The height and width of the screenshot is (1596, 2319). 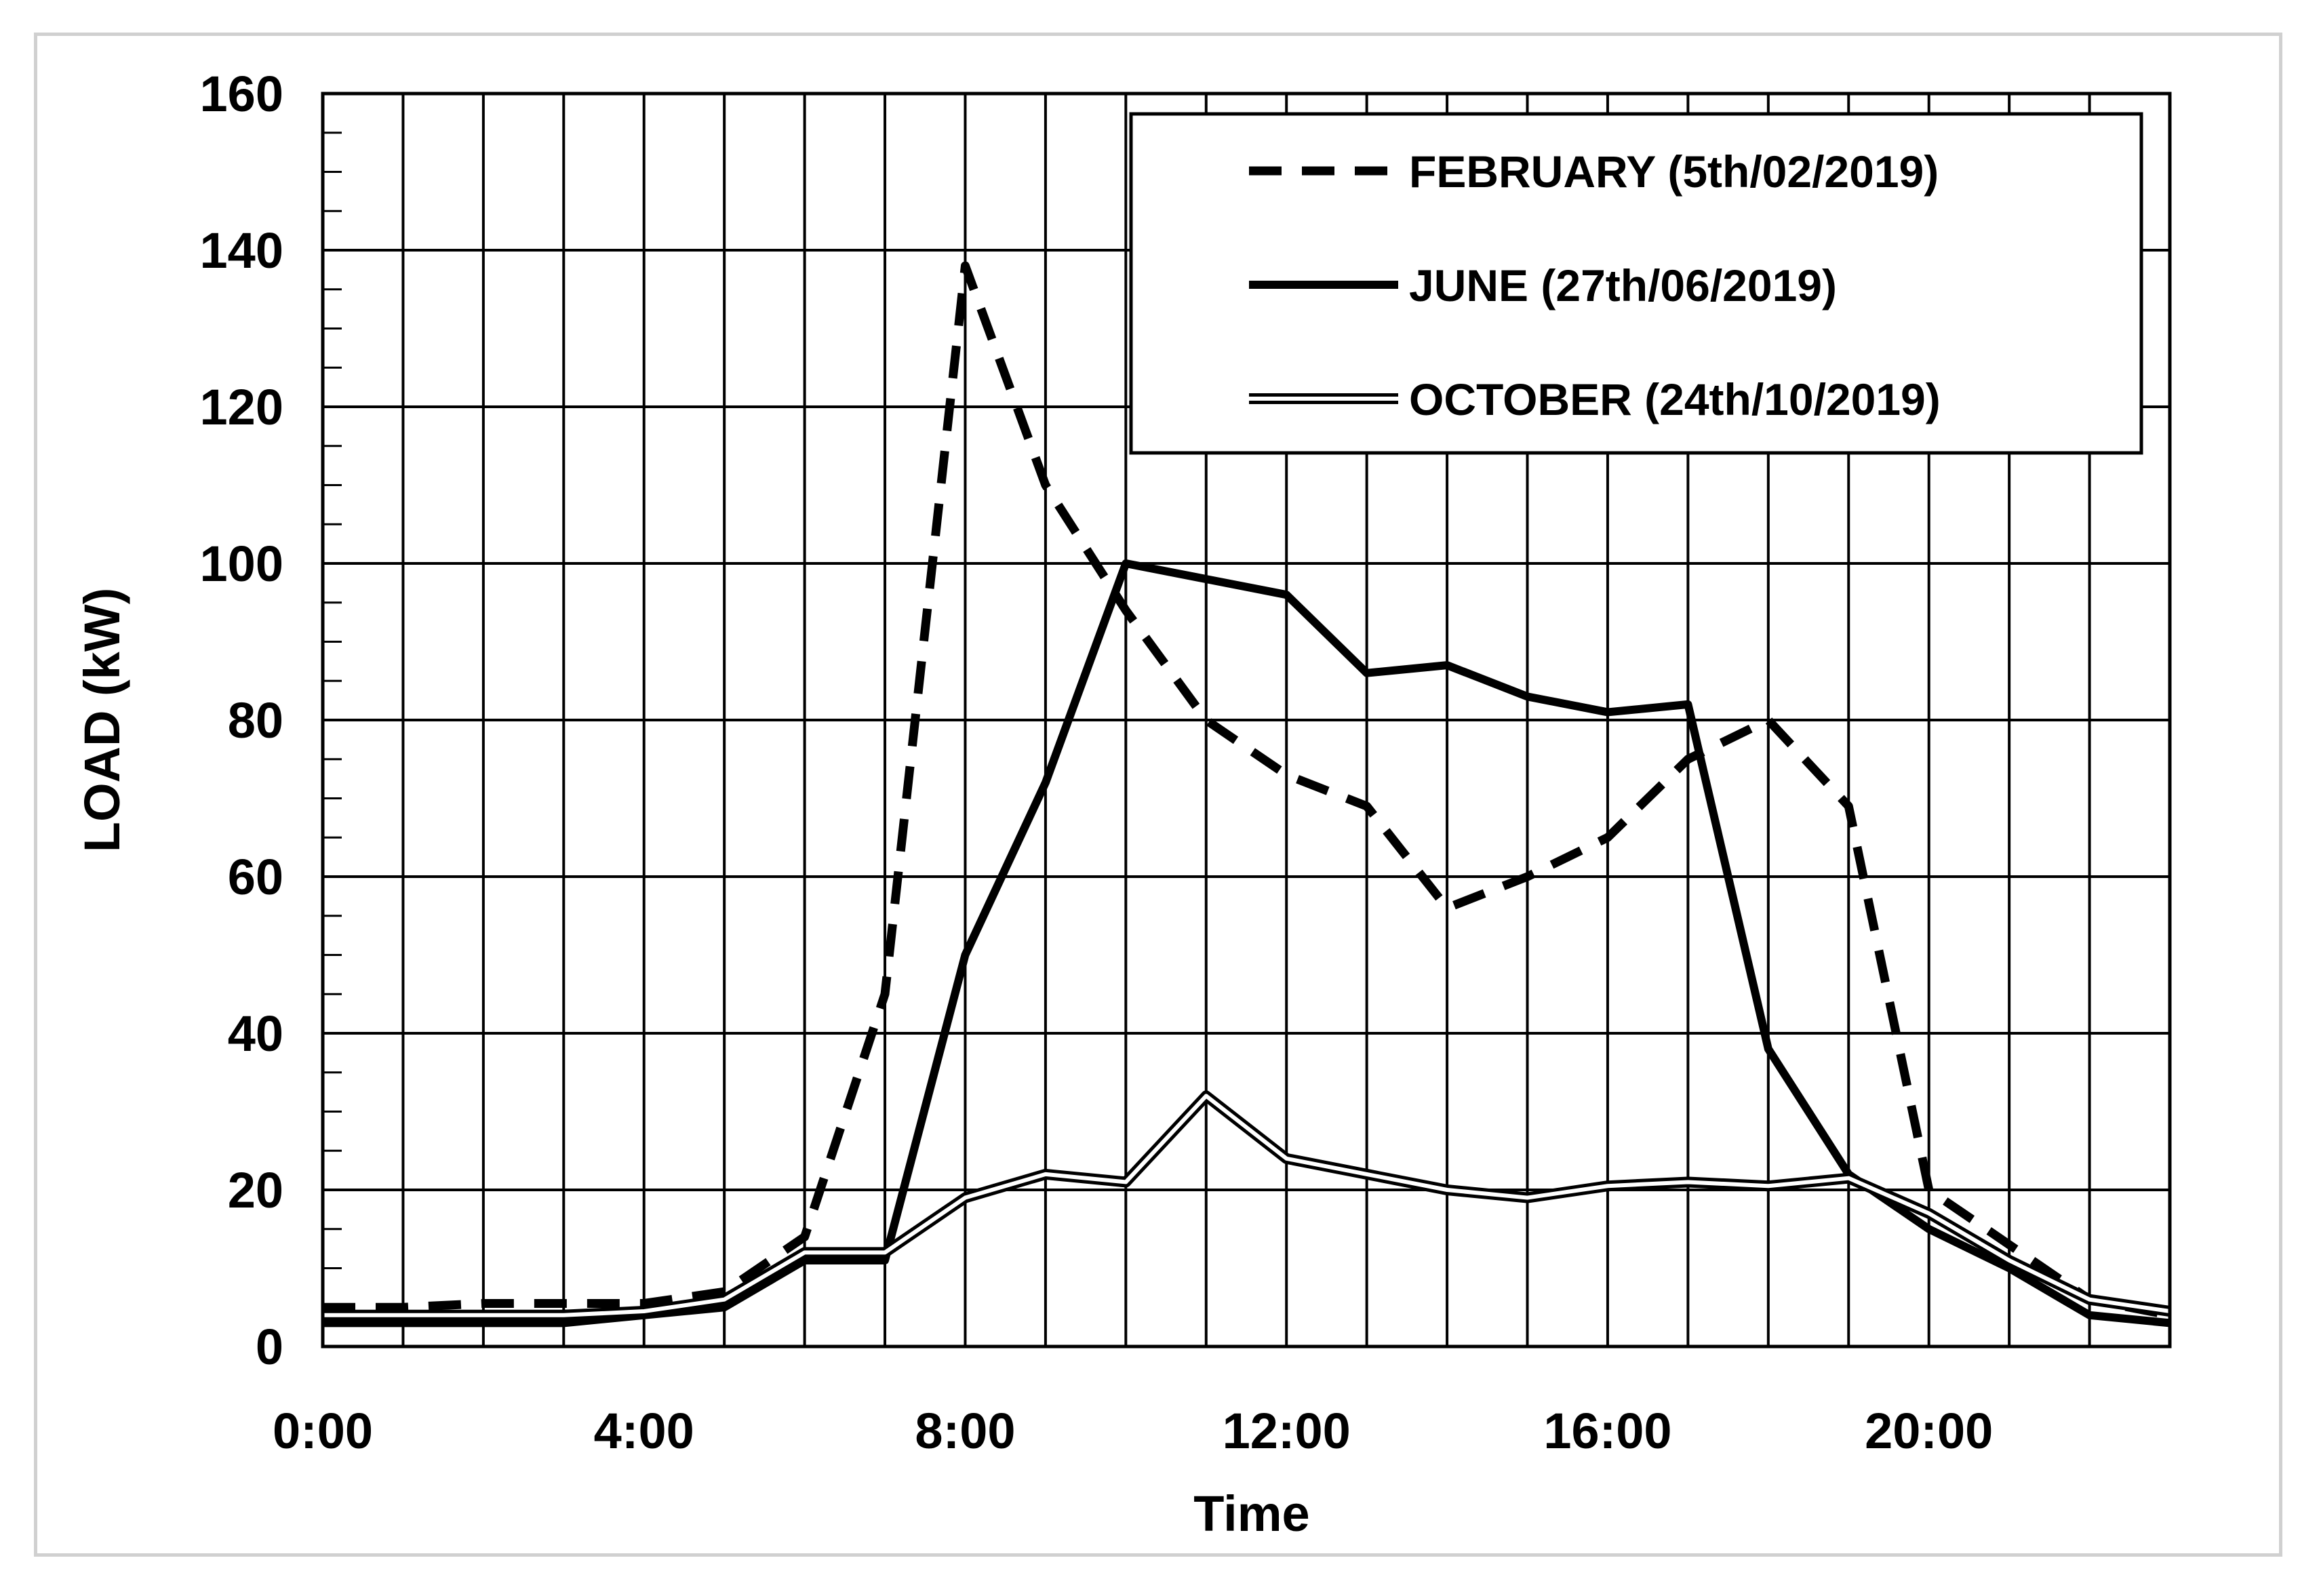 What do you see at coordinates (255, 877) in the screenshot?
I see `y-tick-label: 60` at bounding box center [255, 877].